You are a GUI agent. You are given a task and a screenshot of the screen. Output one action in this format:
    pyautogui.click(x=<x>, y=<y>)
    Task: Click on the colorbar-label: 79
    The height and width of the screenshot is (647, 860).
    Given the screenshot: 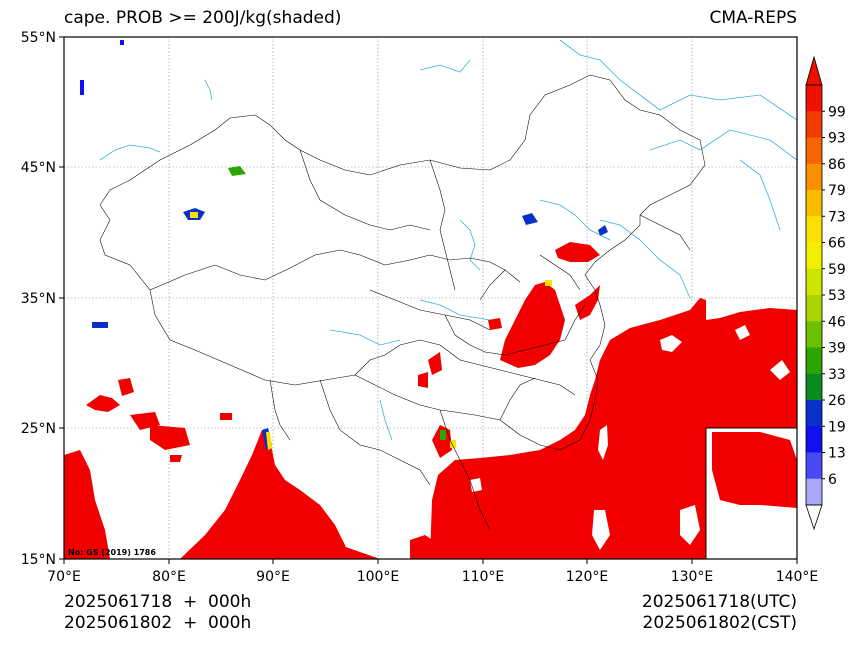 What is the action you would take?
    pyautogui.click(x=837, y=191)
    